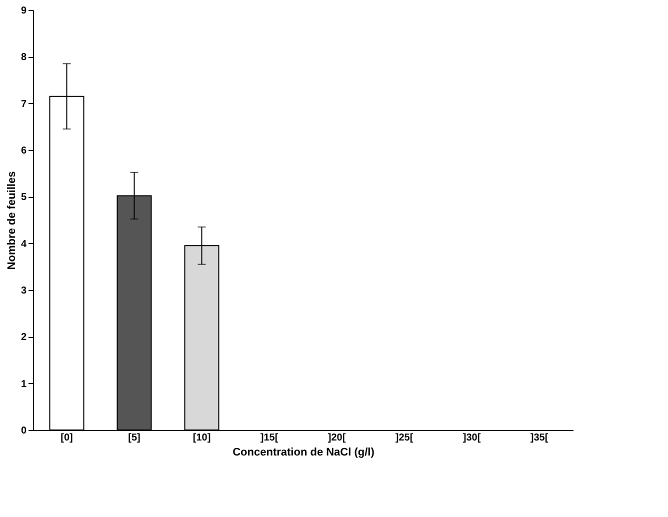 This screenshot has height=517, width=668. Describe the element at coordinates (23, 58) in the screenshot. I see `y-tick-label: 8` at that location.